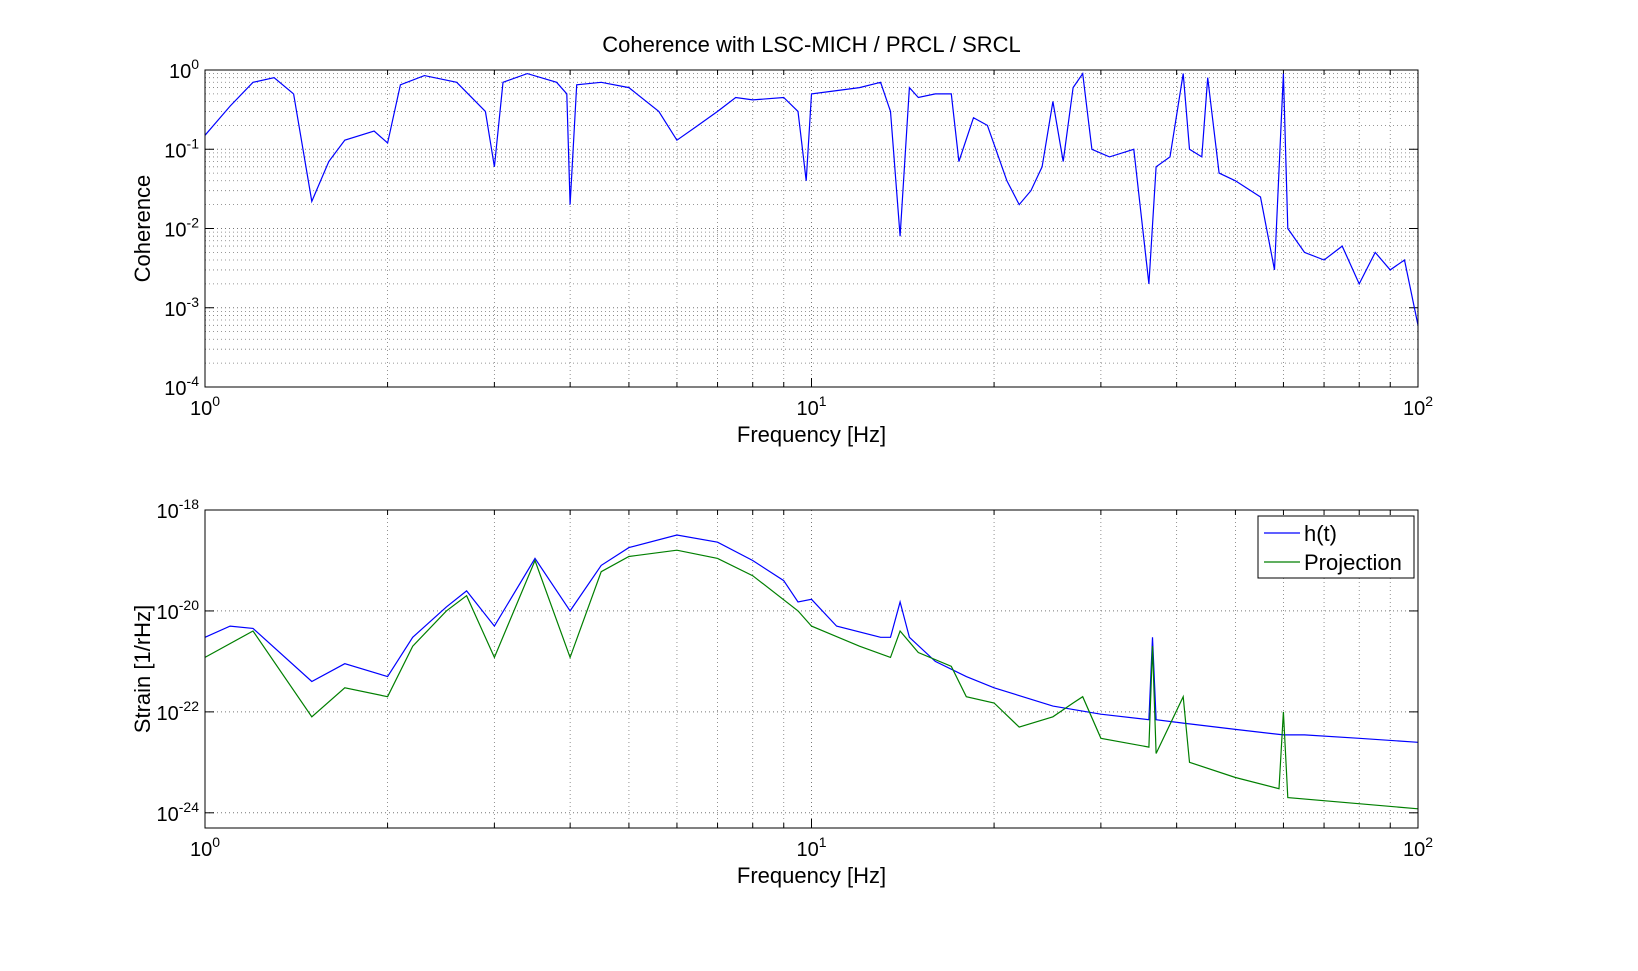 This screenshot has height=971, width=1638. Describe the element at coordinates (1320, 533) in the screenshot. I see `legend-label: h(t)` at that location.